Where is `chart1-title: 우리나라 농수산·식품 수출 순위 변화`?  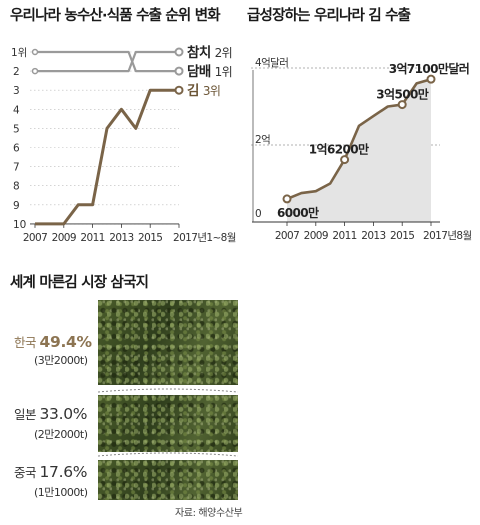 chart1-title: 우리나라 농수산·식품 수출 순위 변화 is located at coordinates (115, 16).